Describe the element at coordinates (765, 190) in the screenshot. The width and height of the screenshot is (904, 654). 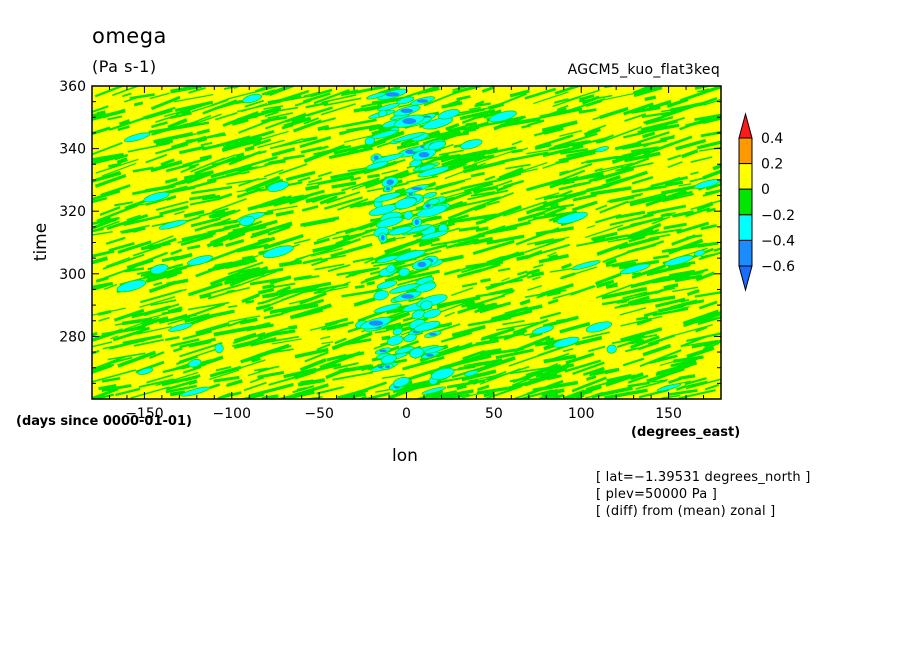
I see `colorbar-label: 0` at that location.